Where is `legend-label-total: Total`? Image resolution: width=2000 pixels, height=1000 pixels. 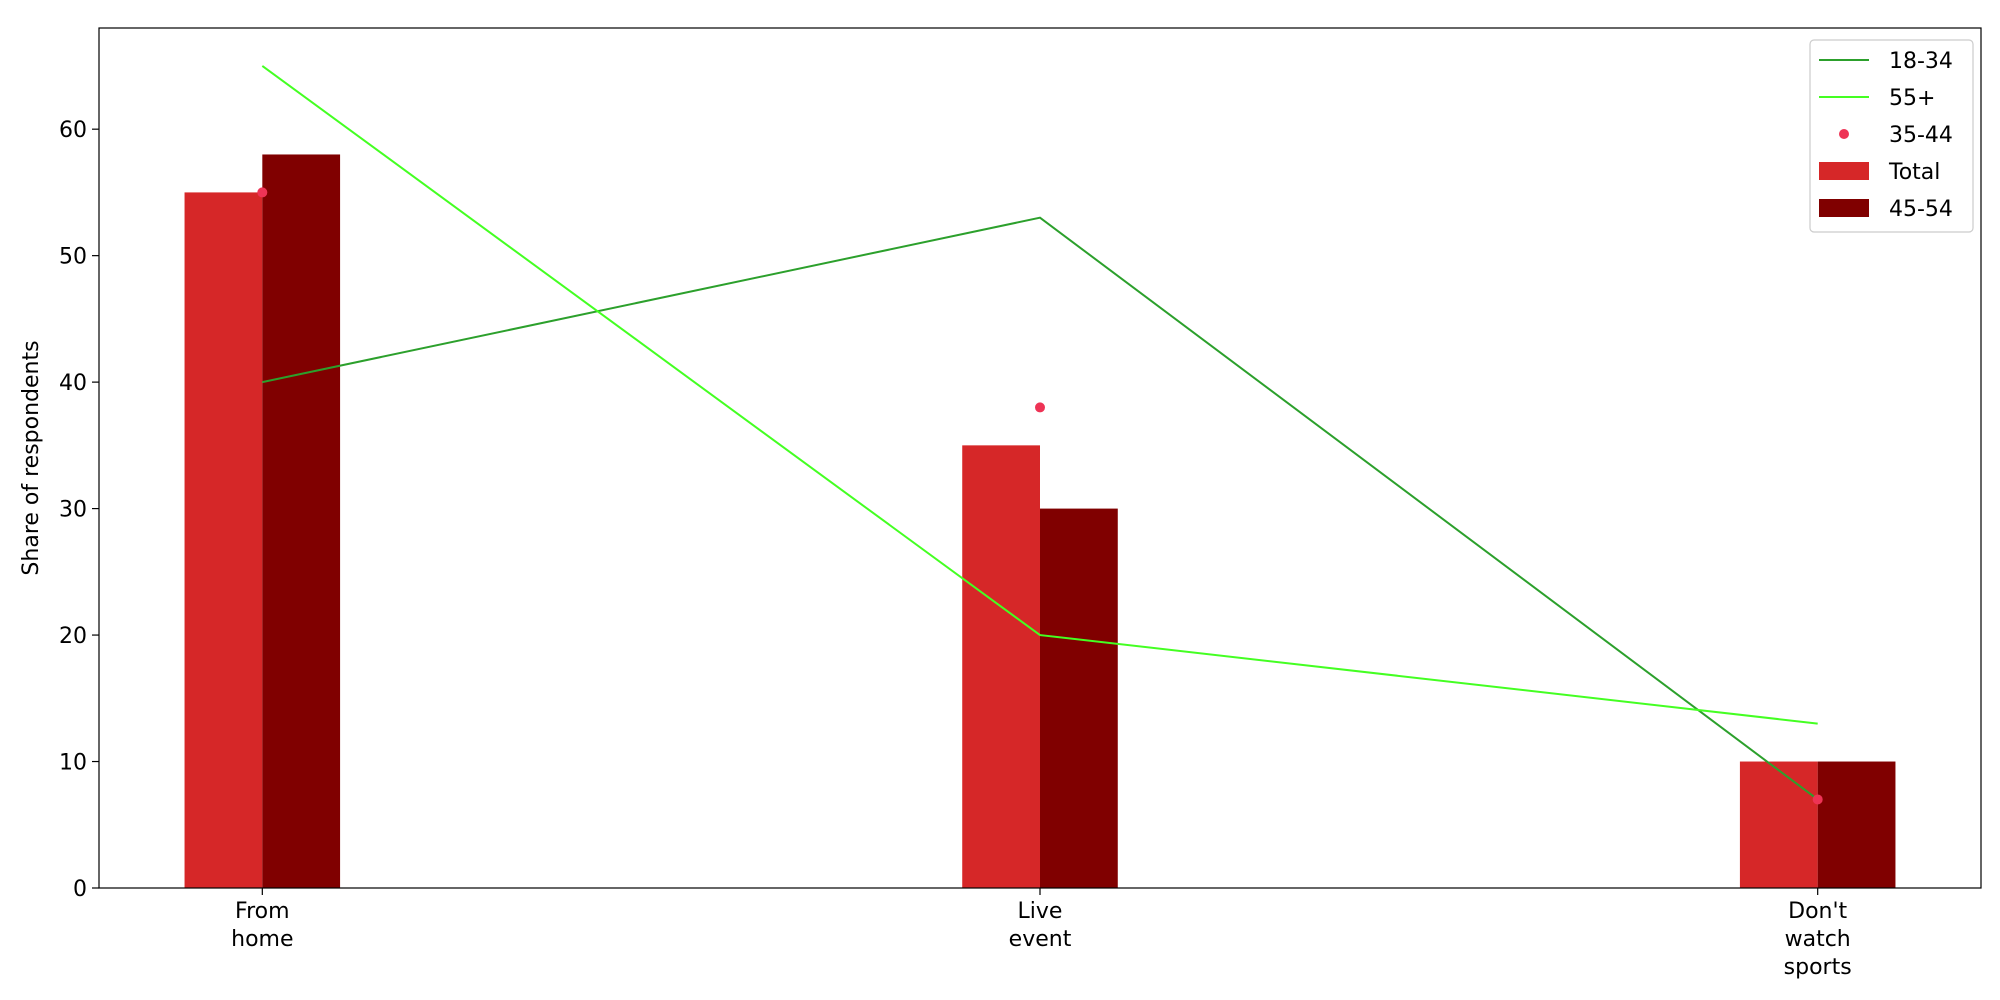
legend-label-total: Total is located at coordinates (1914, 172).